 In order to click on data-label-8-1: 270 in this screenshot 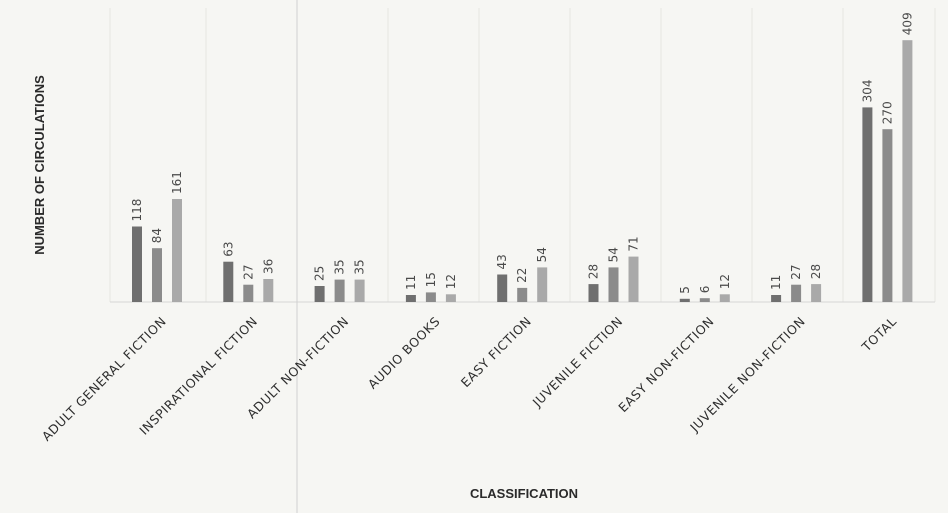, I will do `click(887, 112)`.